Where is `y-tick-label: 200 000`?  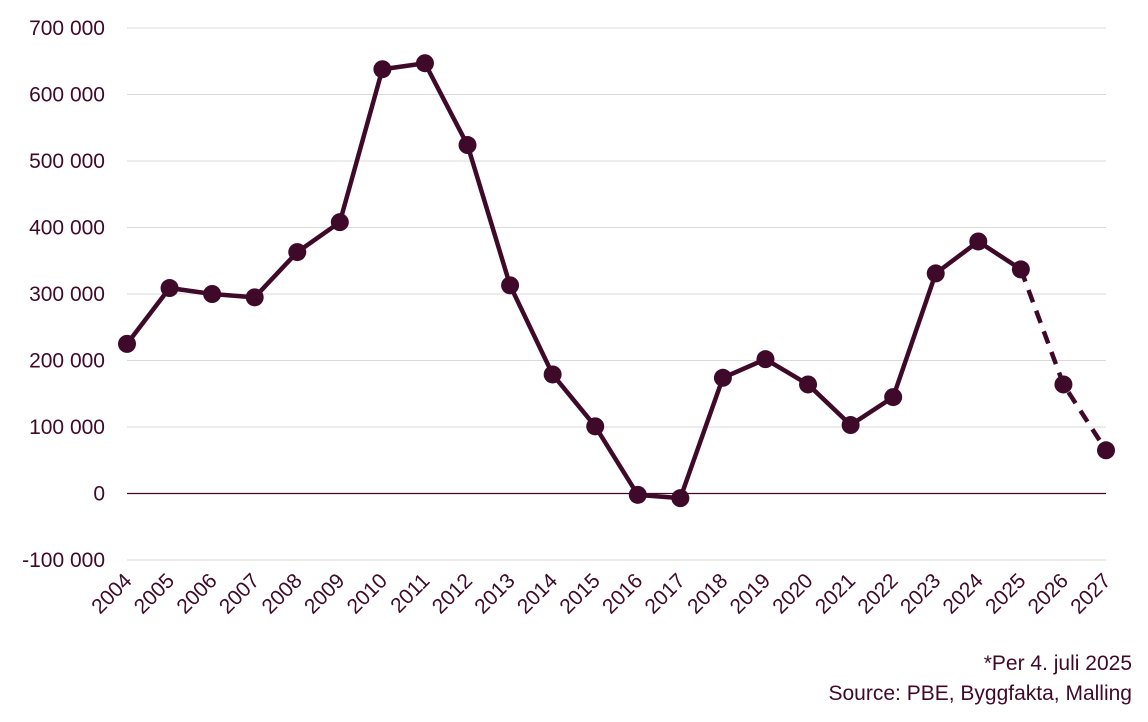
y-tick-label: 200 000 is located at coordinates (67, 361).